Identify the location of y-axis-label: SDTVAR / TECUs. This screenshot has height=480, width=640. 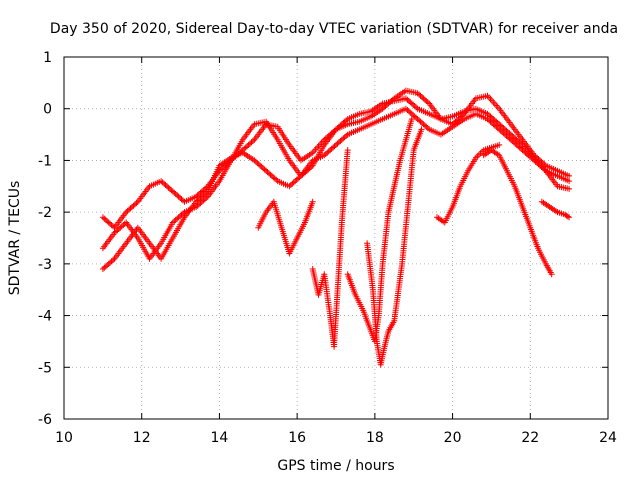
(15, 238).